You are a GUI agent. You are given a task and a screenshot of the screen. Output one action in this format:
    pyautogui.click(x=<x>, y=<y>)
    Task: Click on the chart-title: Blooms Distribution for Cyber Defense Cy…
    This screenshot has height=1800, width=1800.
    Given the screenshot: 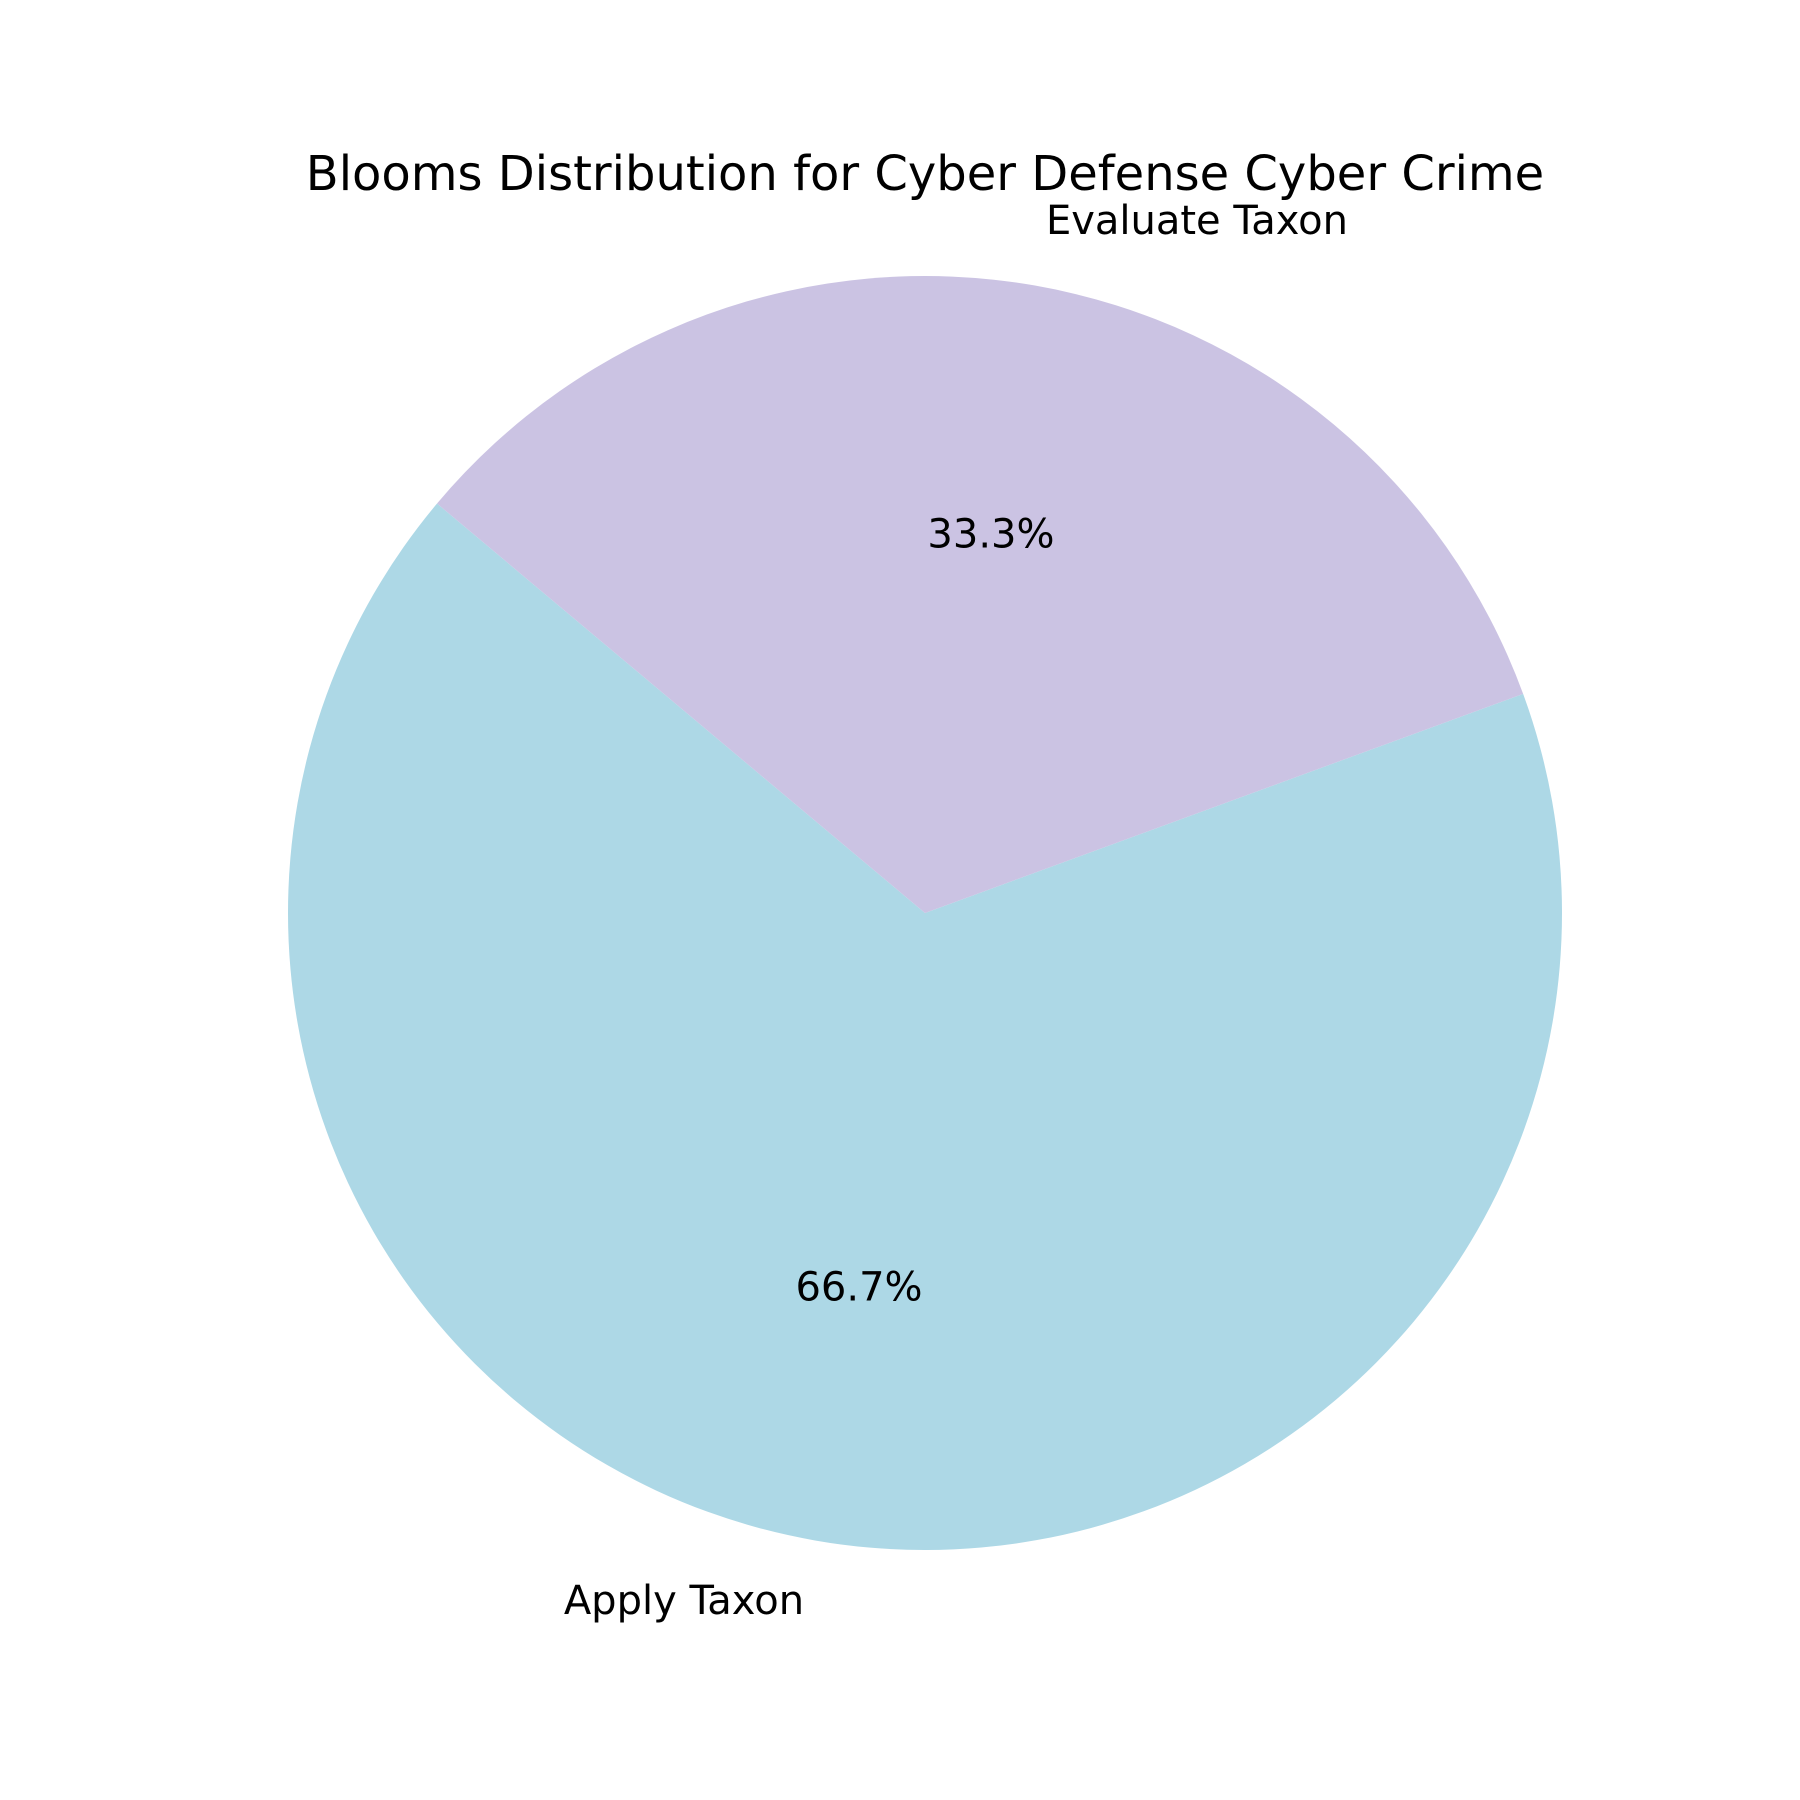 What is the action you would take?
    pyautogui.click(x=925, y=174)
    